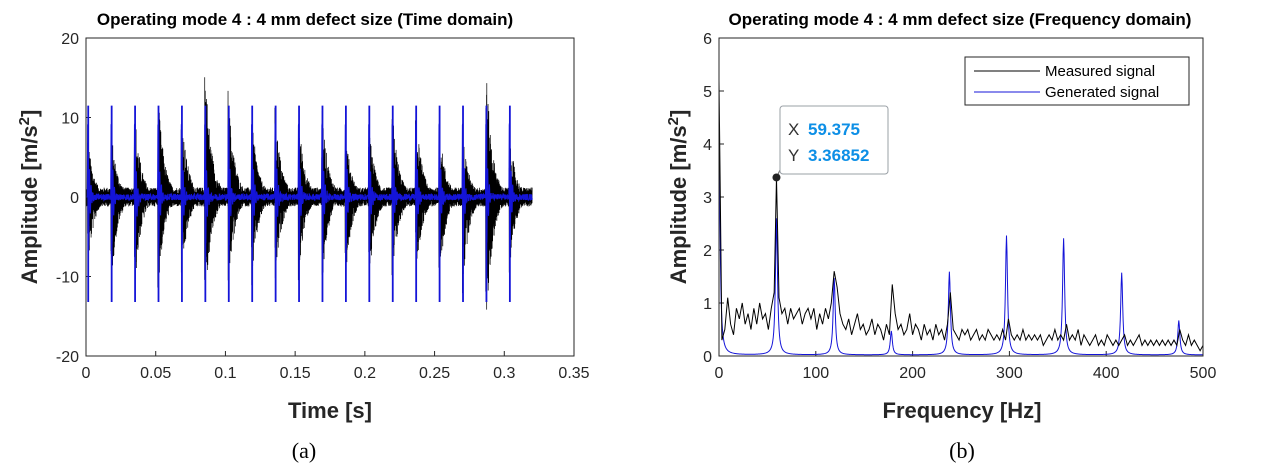 This screenshot has width=1262, height=466. I want to click on y-tick-label: 20, so click(70, 39).